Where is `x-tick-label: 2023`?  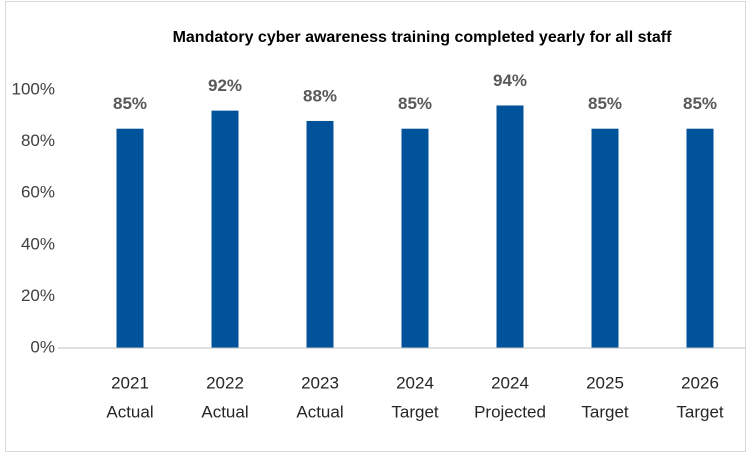 x-tick-label: 2023 is located at coordinates (320, 382).